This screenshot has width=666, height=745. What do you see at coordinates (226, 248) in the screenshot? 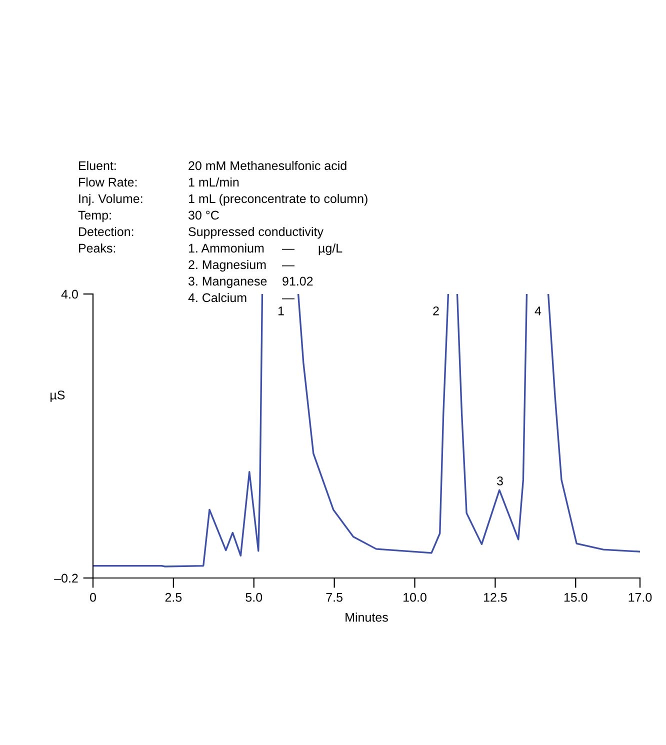
I see `text: 1. Ammonium` at bounding box center [226, 248].